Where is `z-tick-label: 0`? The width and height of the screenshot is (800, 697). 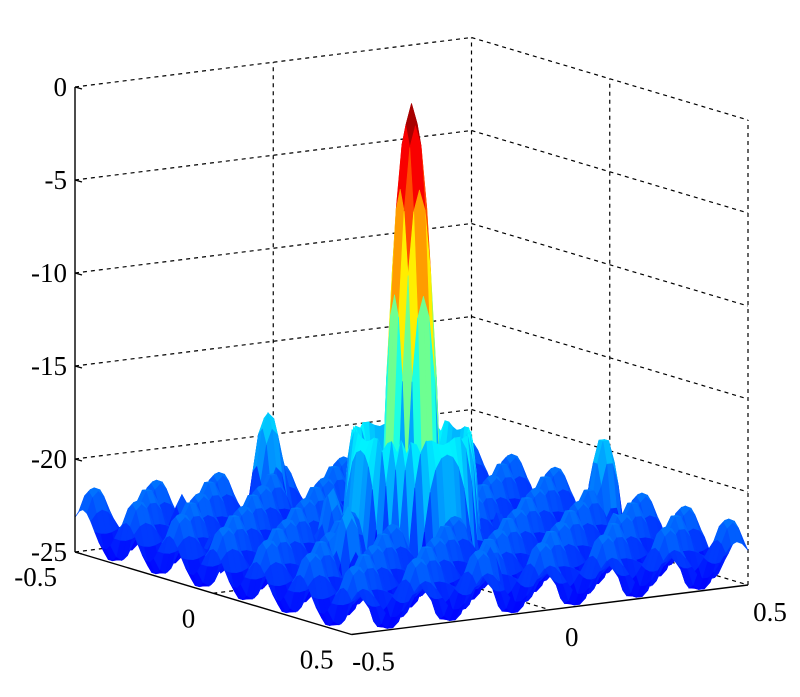
z-tick-label: 0 is located at coordinates (61, 87).